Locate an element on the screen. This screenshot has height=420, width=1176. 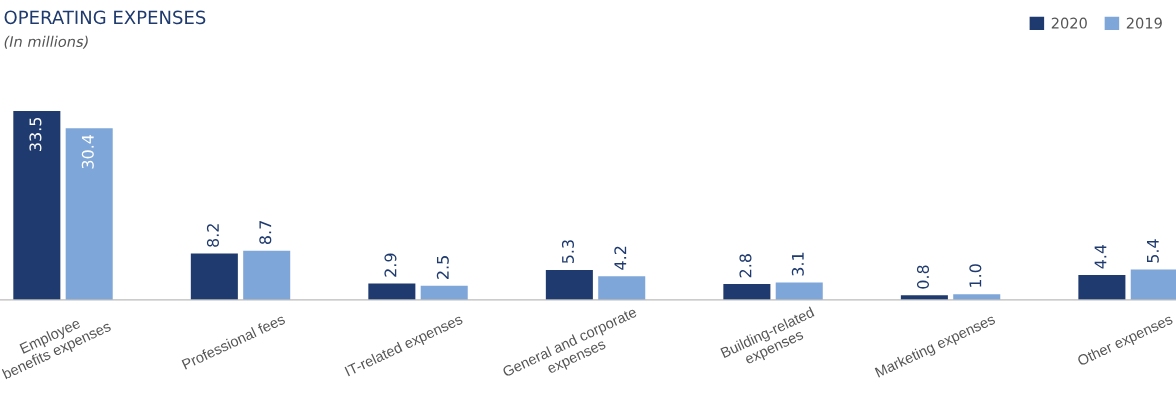
data-label: 4.4 is located at coordinates (1100, 256).